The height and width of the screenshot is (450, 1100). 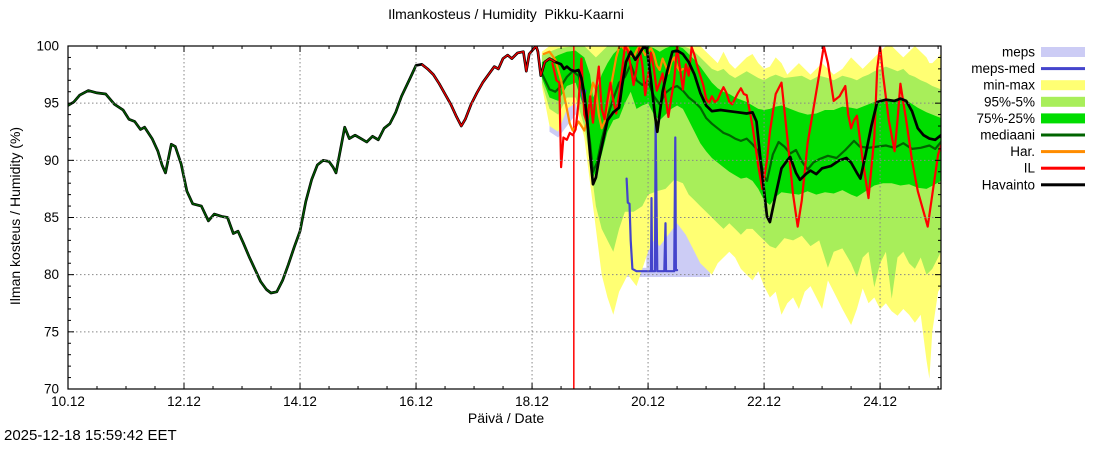 I want to click on x-tick-label: 12.12, so click(x=184, y=401).